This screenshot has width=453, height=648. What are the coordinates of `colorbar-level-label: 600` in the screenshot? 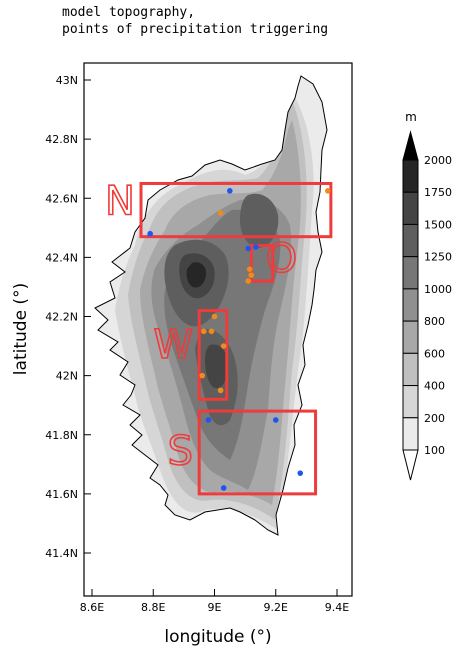 It's located at (434, 353).